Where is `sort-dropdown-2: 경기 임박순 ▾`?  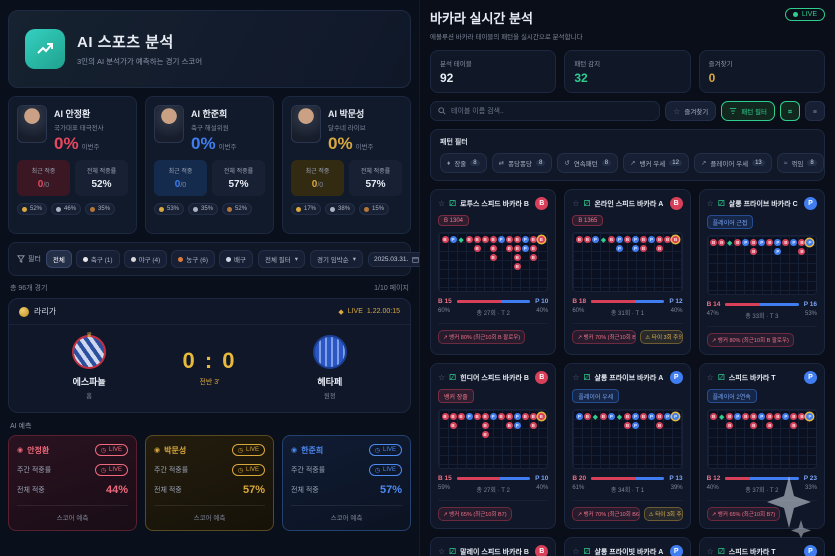 sort-dropdown-2: 경기 임박순 ▾ is located at coordinates (336, 259).